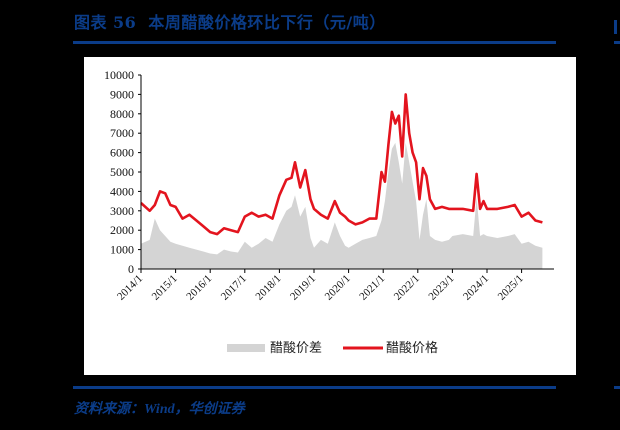 This screenshot has width=620, height=430. Describe the element at coordinates (122, 114) in the screenshot. I see `y-tick-label: 8000` at that location.